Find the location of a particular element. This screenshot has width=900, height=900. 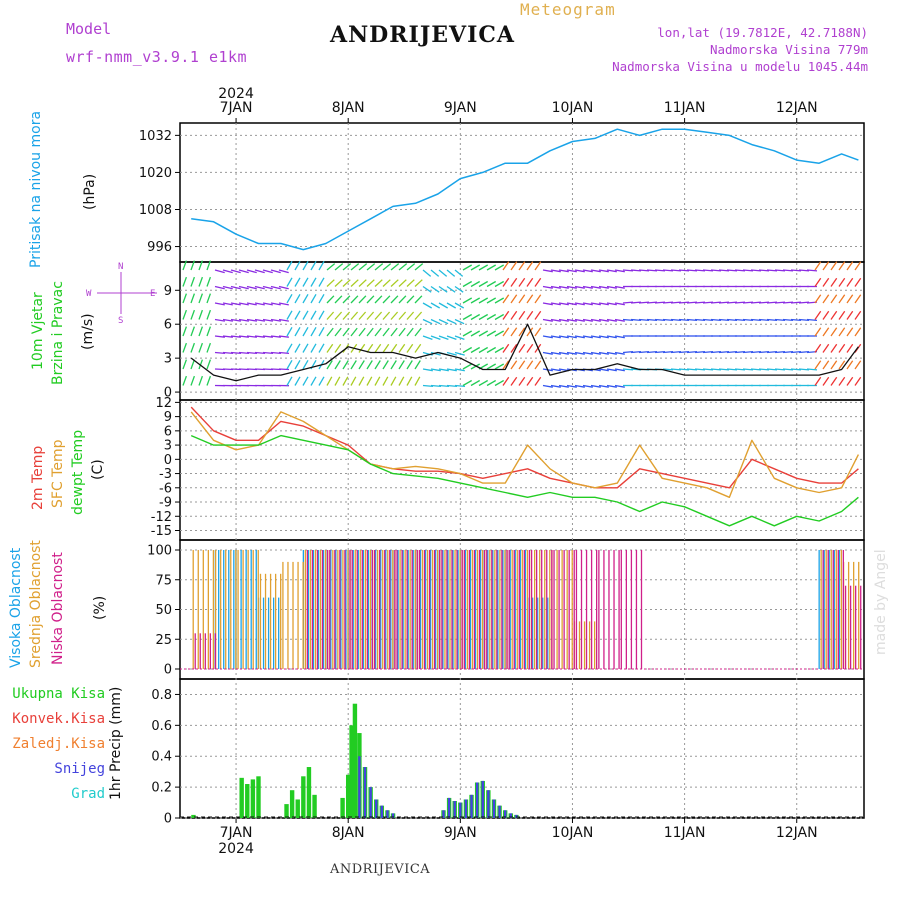

compass-s-label: S is located at coordinates (121, 321).